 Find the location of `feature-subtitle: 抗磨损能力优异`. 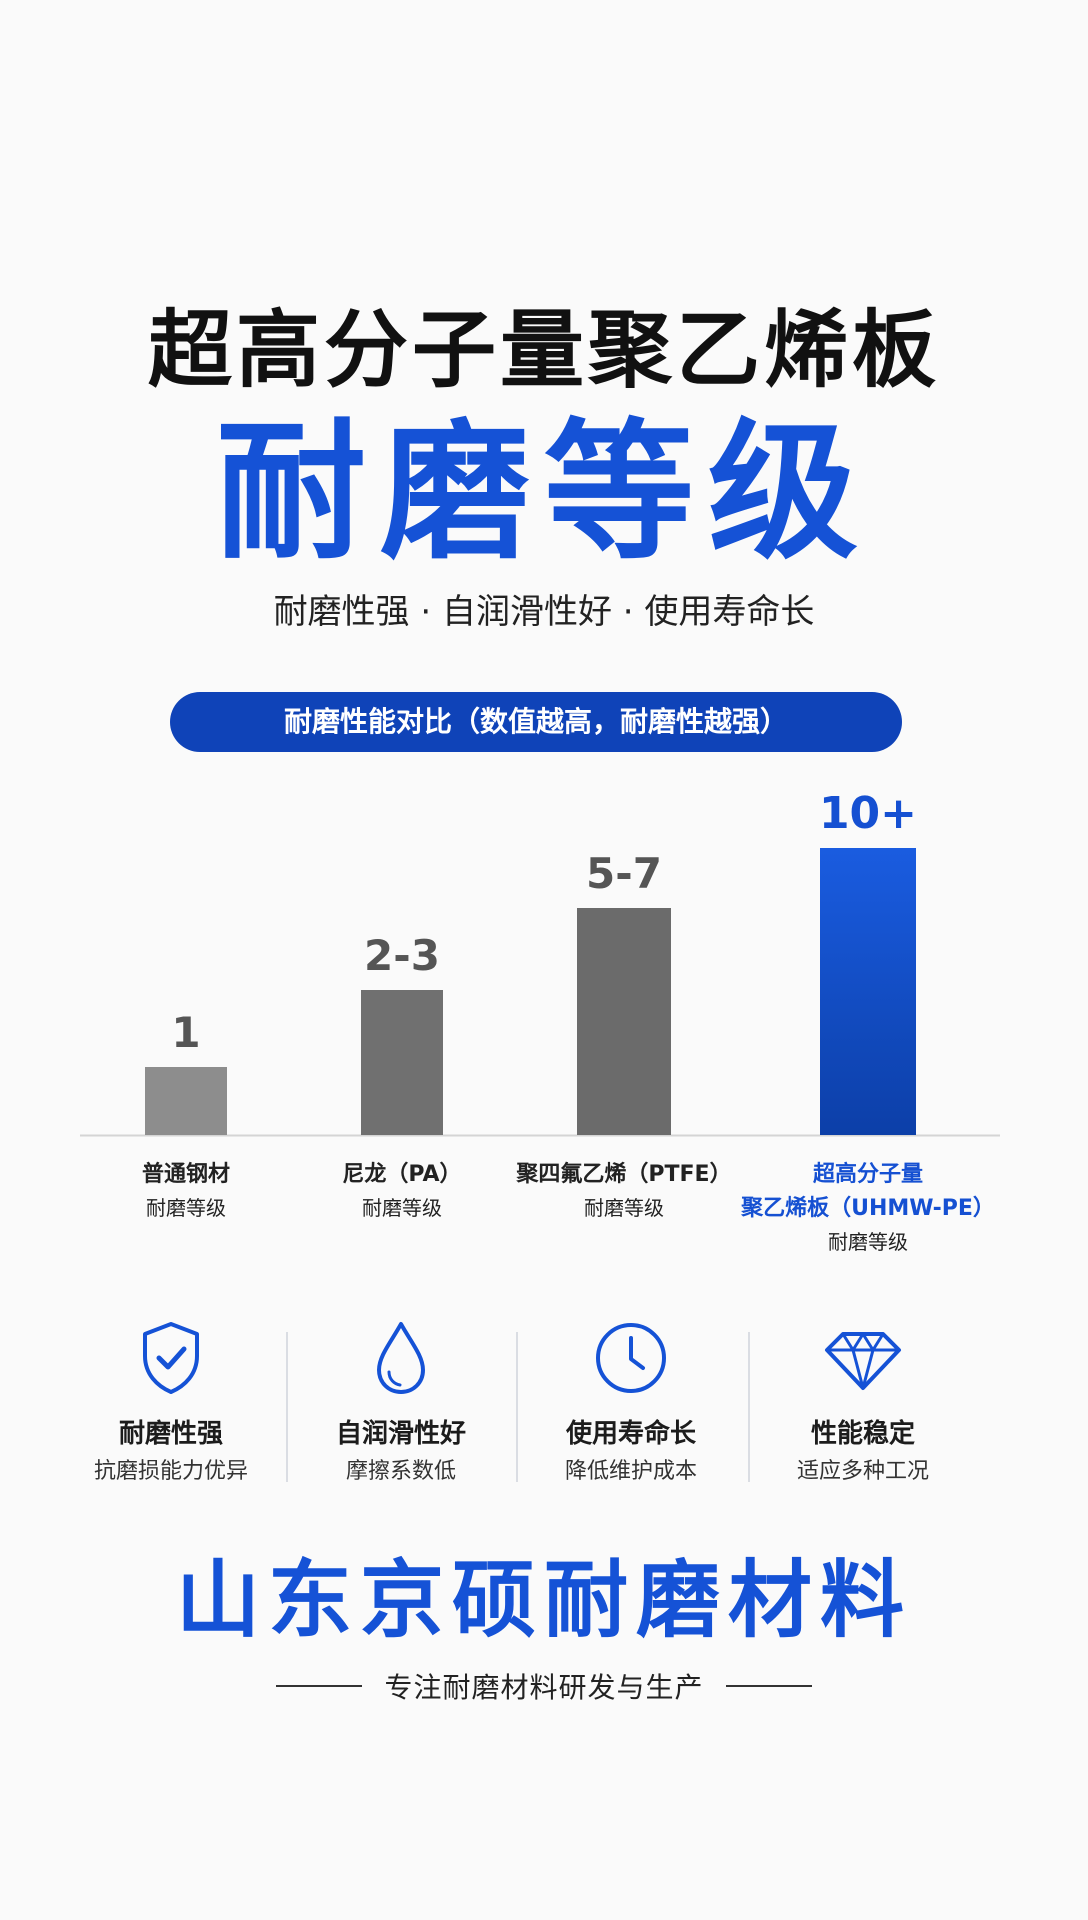

feature-subtitle: 抗磨损能力优异 is located at coordinates (170, 1471).